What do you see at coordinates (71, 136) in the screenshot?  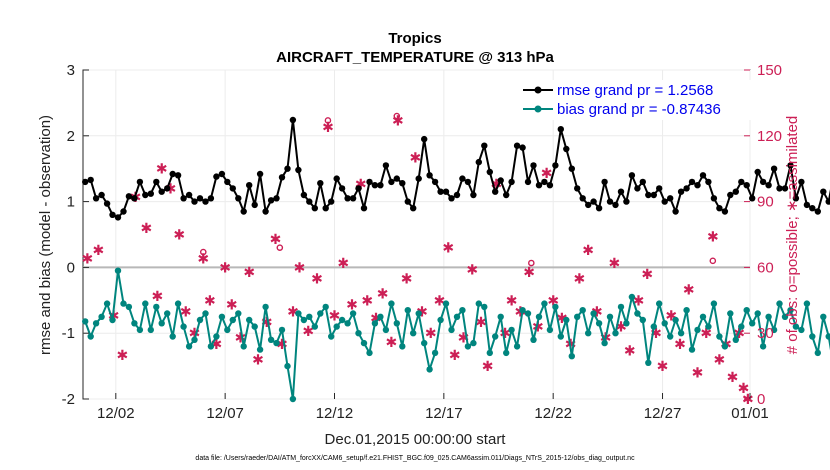 I see `y-tick-label: 2` at bounding box center [71, 136].